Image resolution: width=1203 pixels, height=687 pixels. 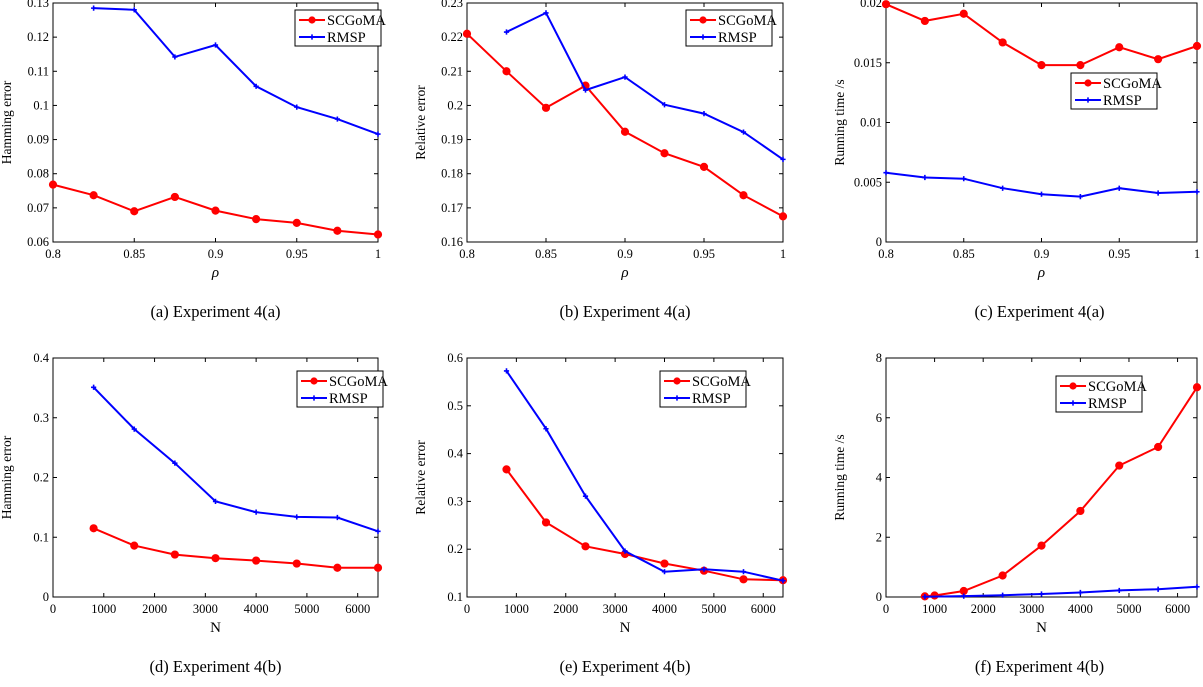 I want to click on y-tick-label: 0.21, so click(x=452, y=71).